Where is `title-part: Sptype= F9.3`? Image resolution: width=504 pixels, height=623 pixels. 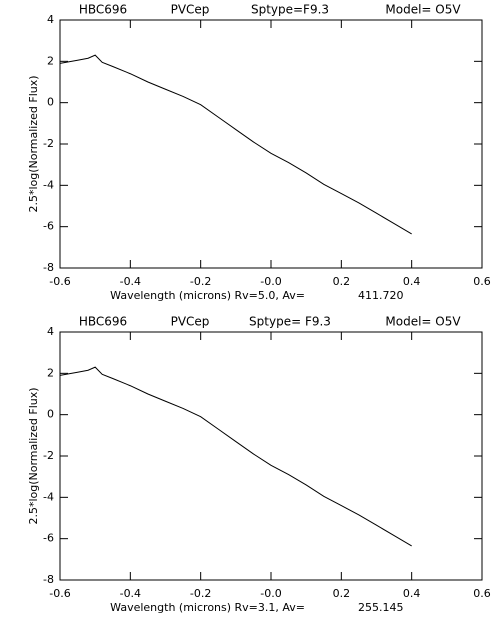 title-part: Sptype= F9.3 is located at coordinates (290, 322).